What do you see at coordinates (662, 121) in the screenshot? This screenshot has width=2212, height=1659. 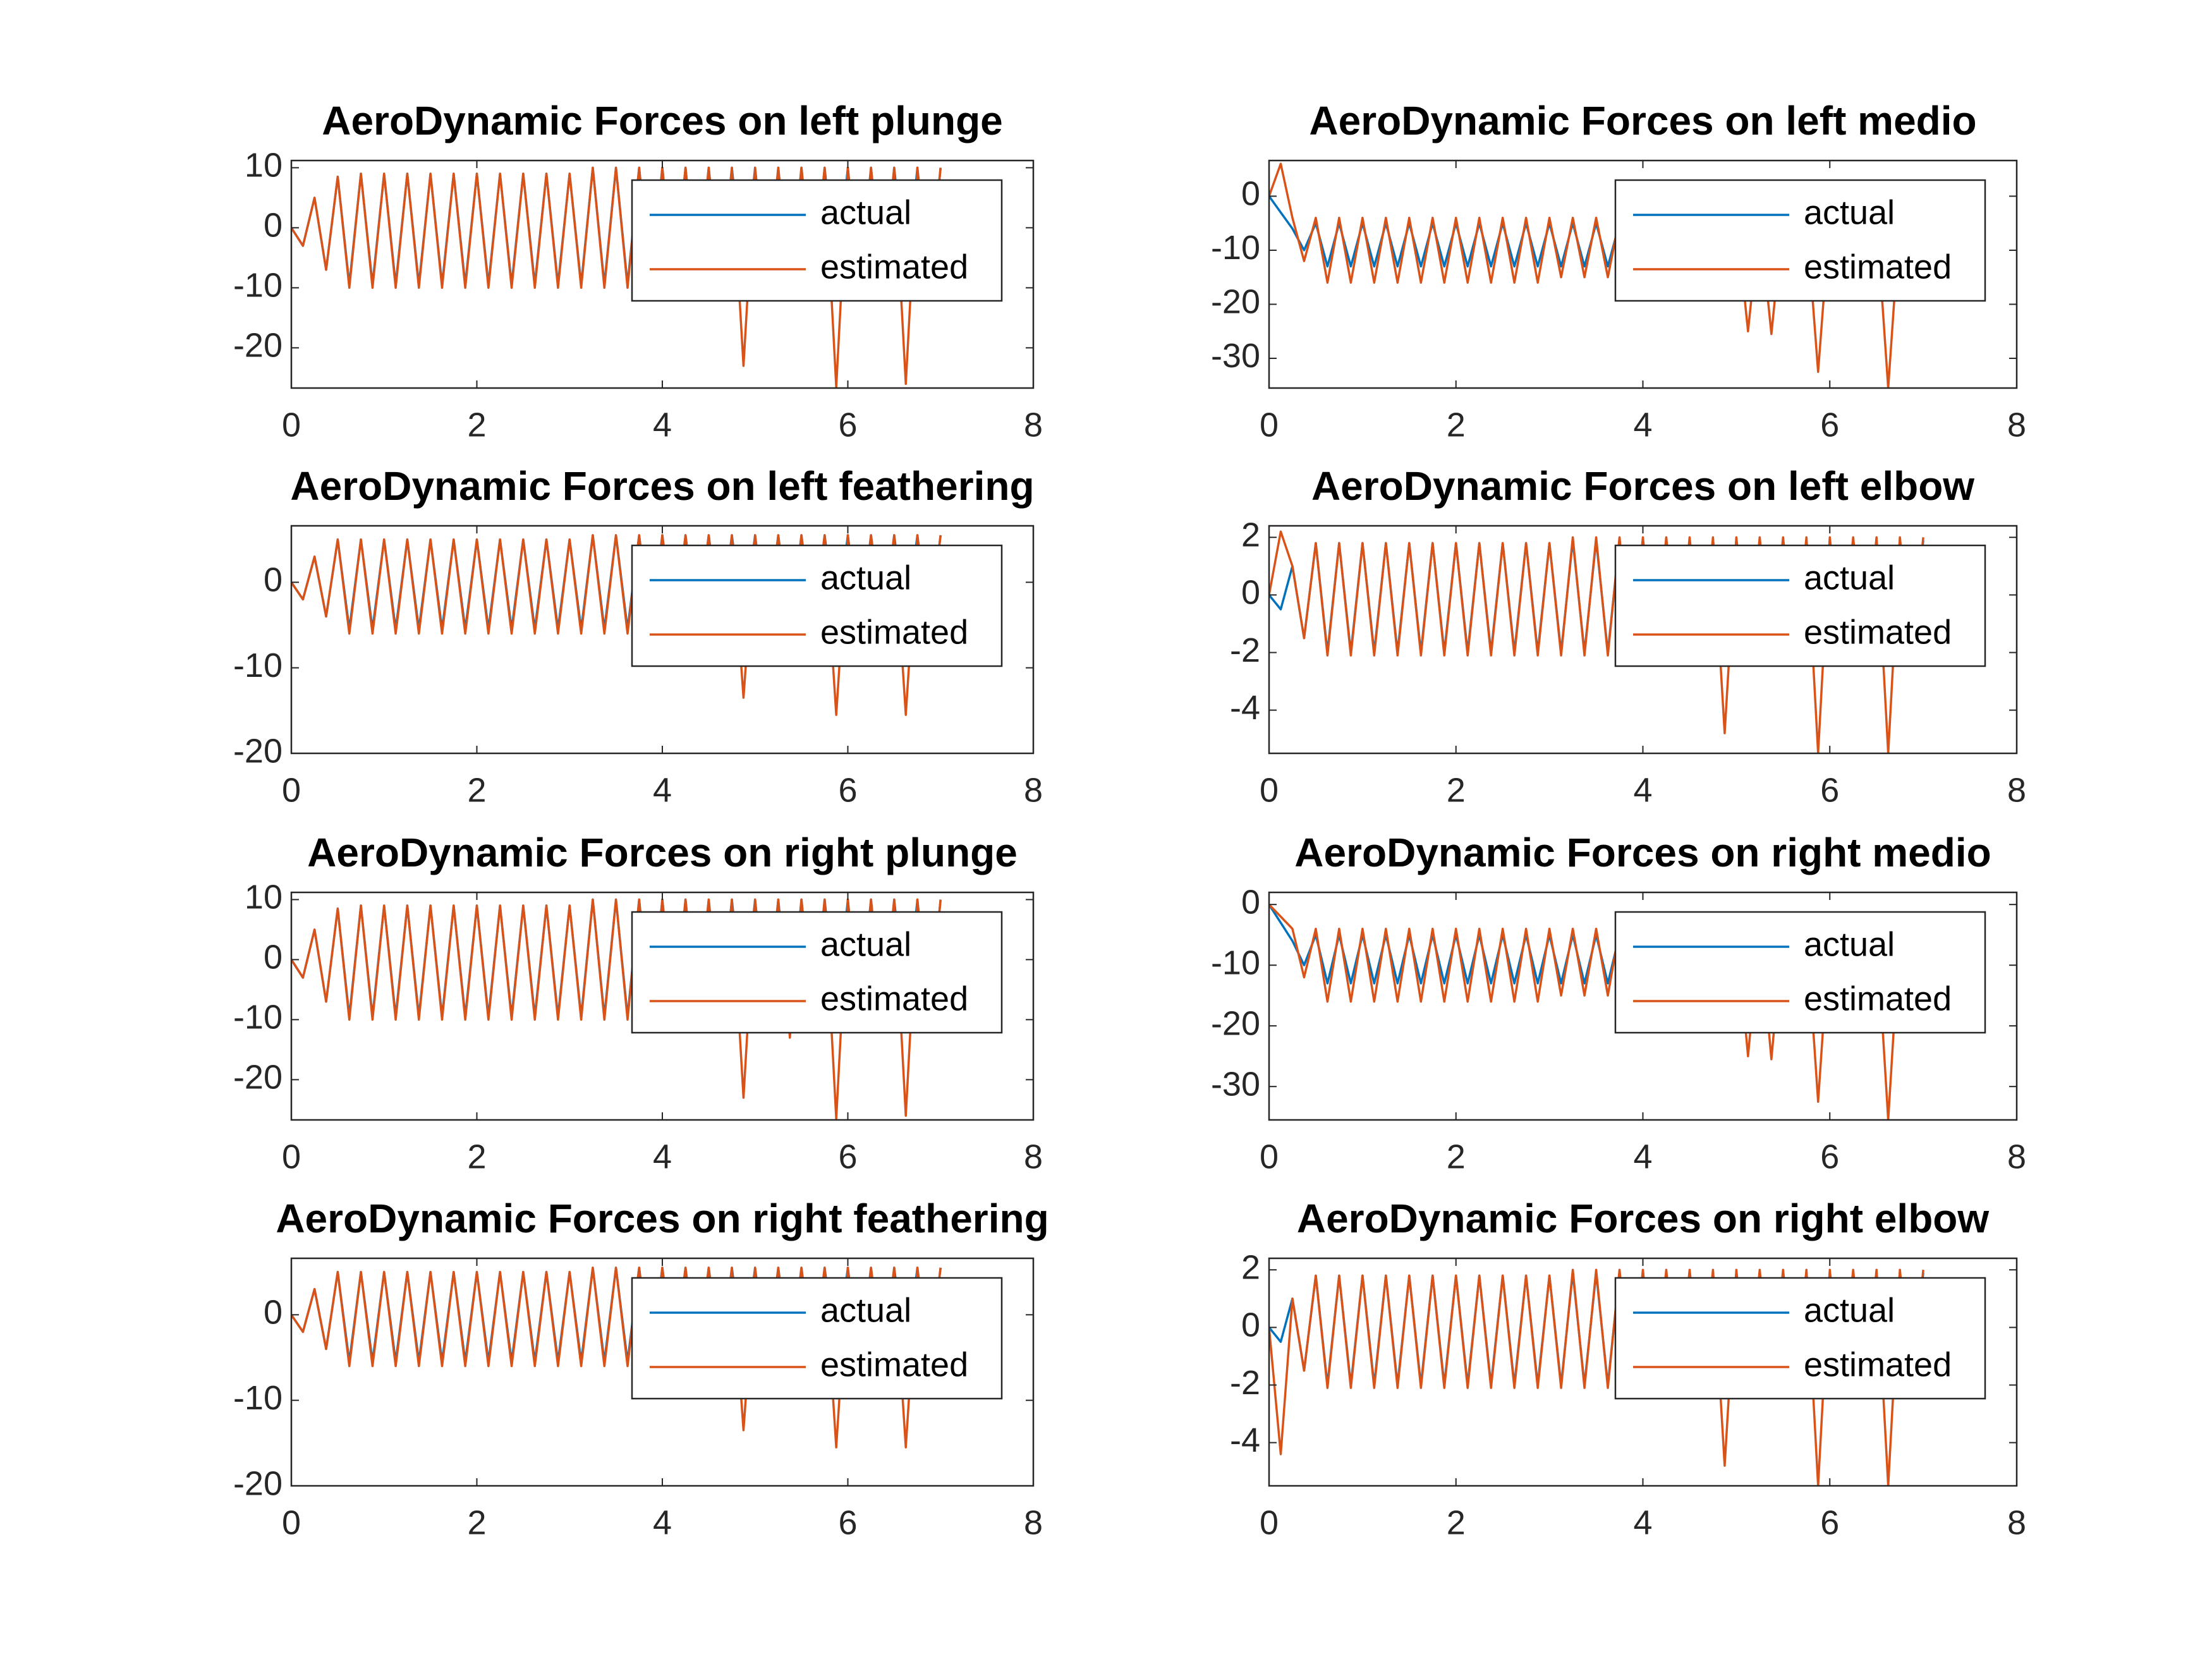 I see `chart-title: AeroDynamic Forces on left plunge` at bounding box center [662, 121].